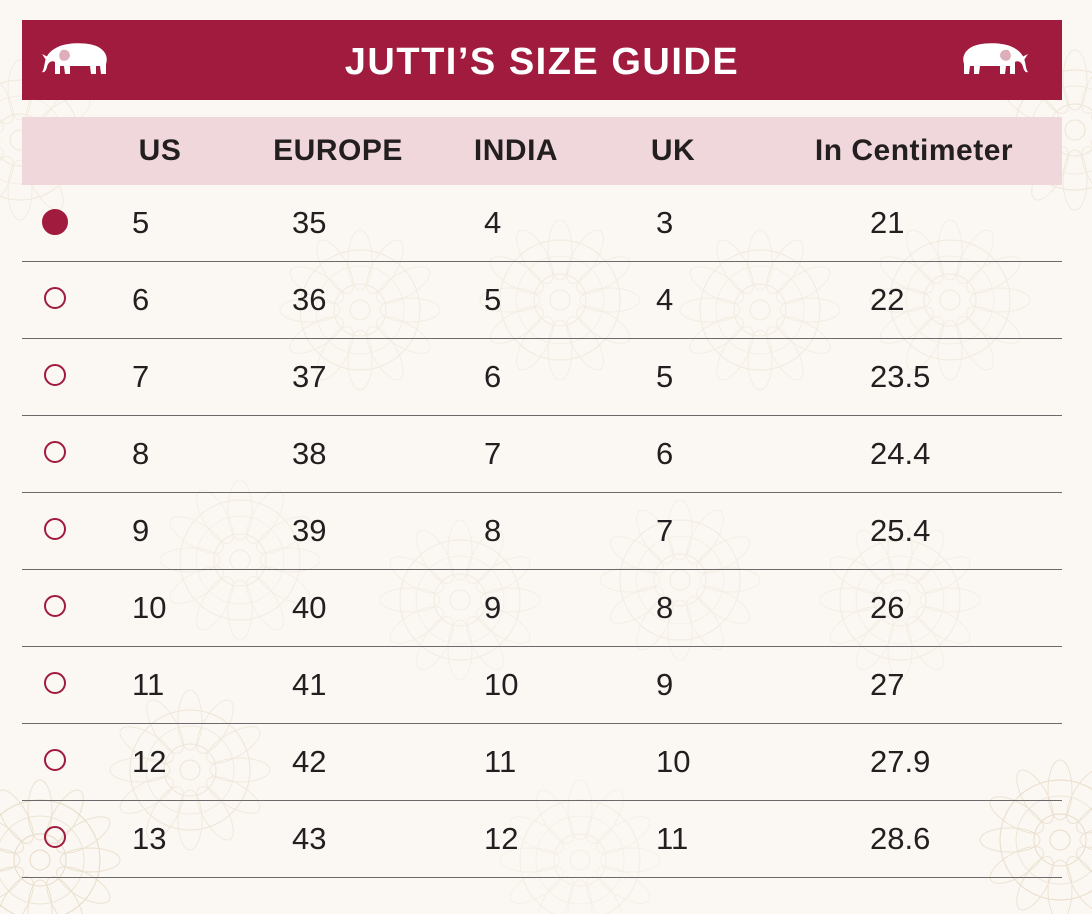  I want to click on cell-centimeter: 26, so click(887, 607).